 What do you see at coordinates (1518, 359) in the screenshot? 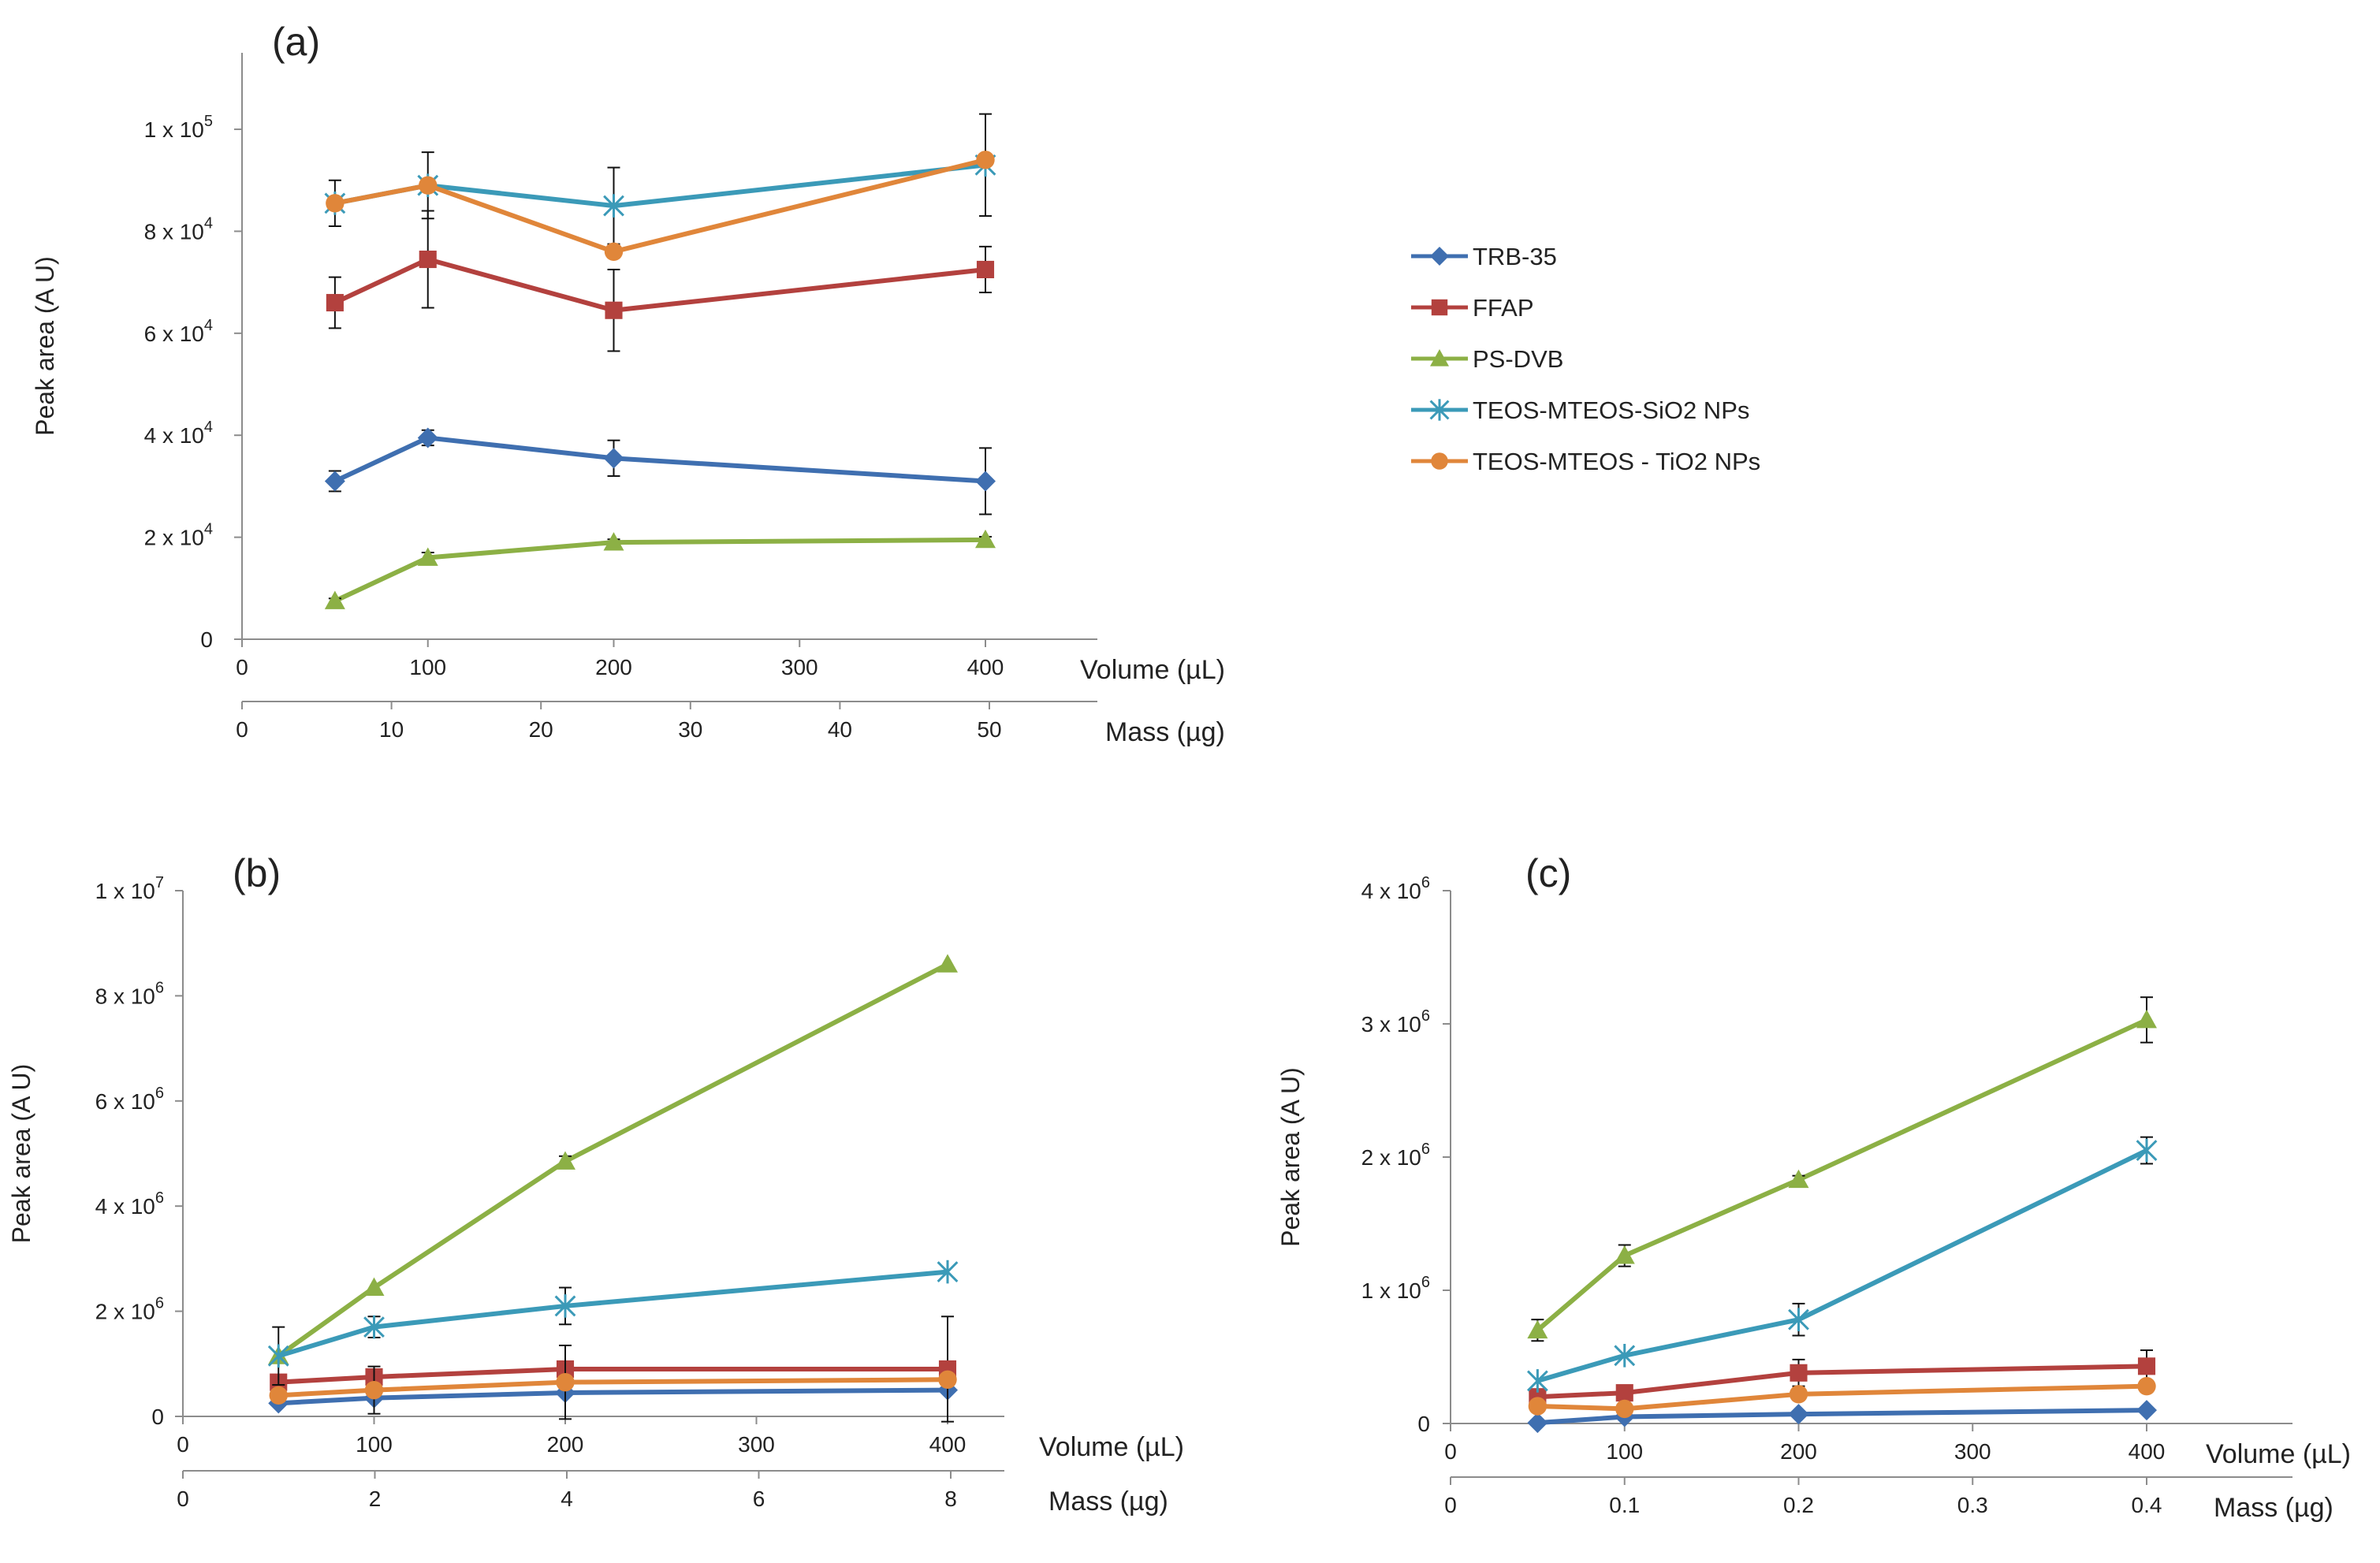
I see `legend-label: PS-DVB` at bounding box center [1518, 359].